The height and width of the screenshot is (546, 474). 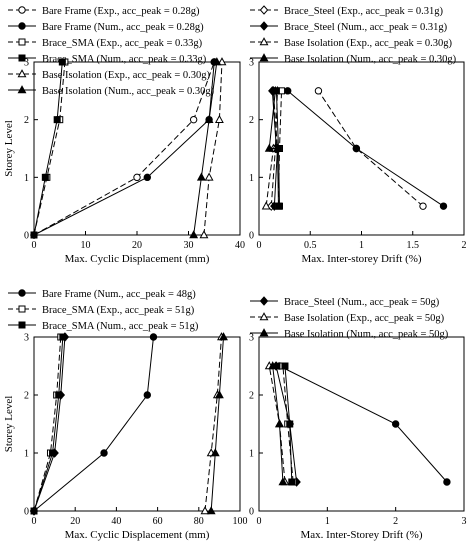 I want to click on x-tick-label: 100, so click(x=240, y=521).